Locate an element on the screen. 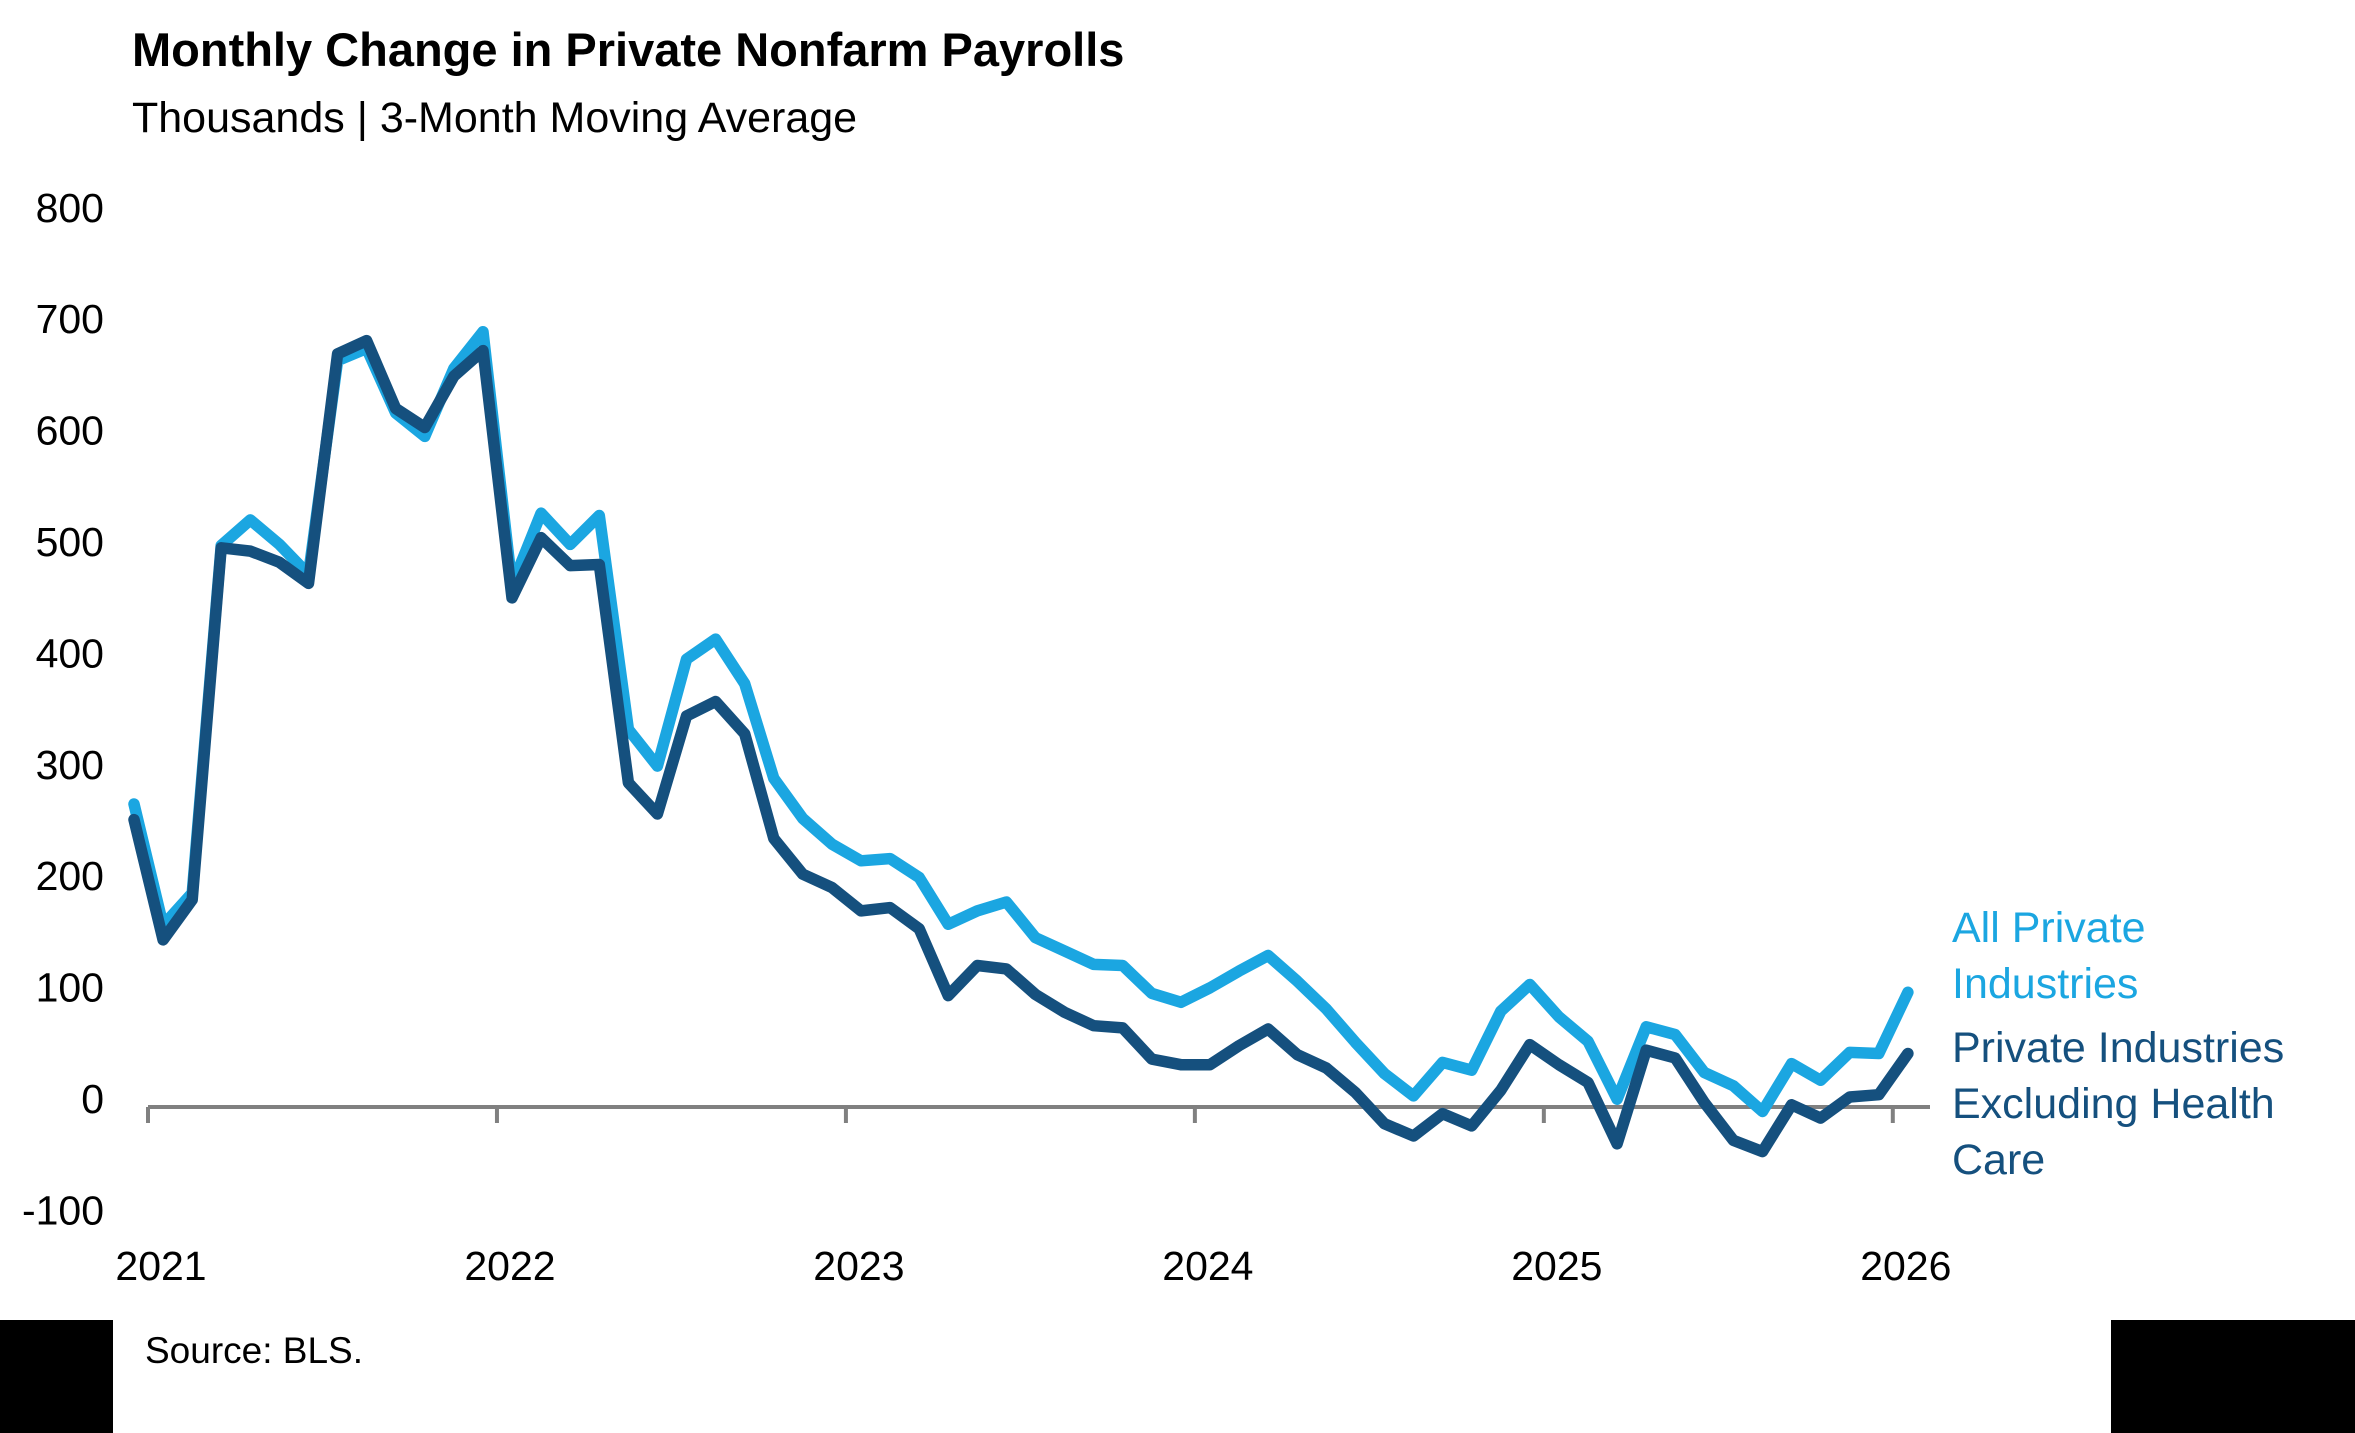 The height and width of the screenshot is (1433, 2355). x-axis-label: 2022 is located at coordinates (509, 1266).